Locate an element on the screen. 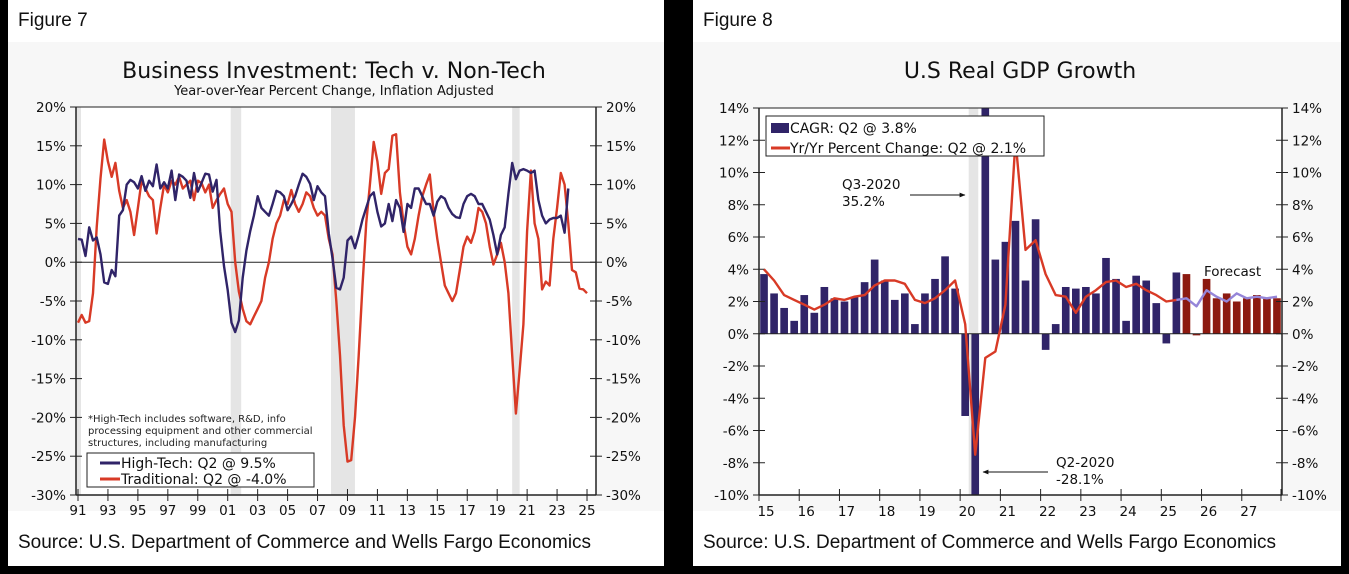 This screenshot has width=1349, height=574. y-tick-label-right: 14% is located at coordinates (1307, 109).